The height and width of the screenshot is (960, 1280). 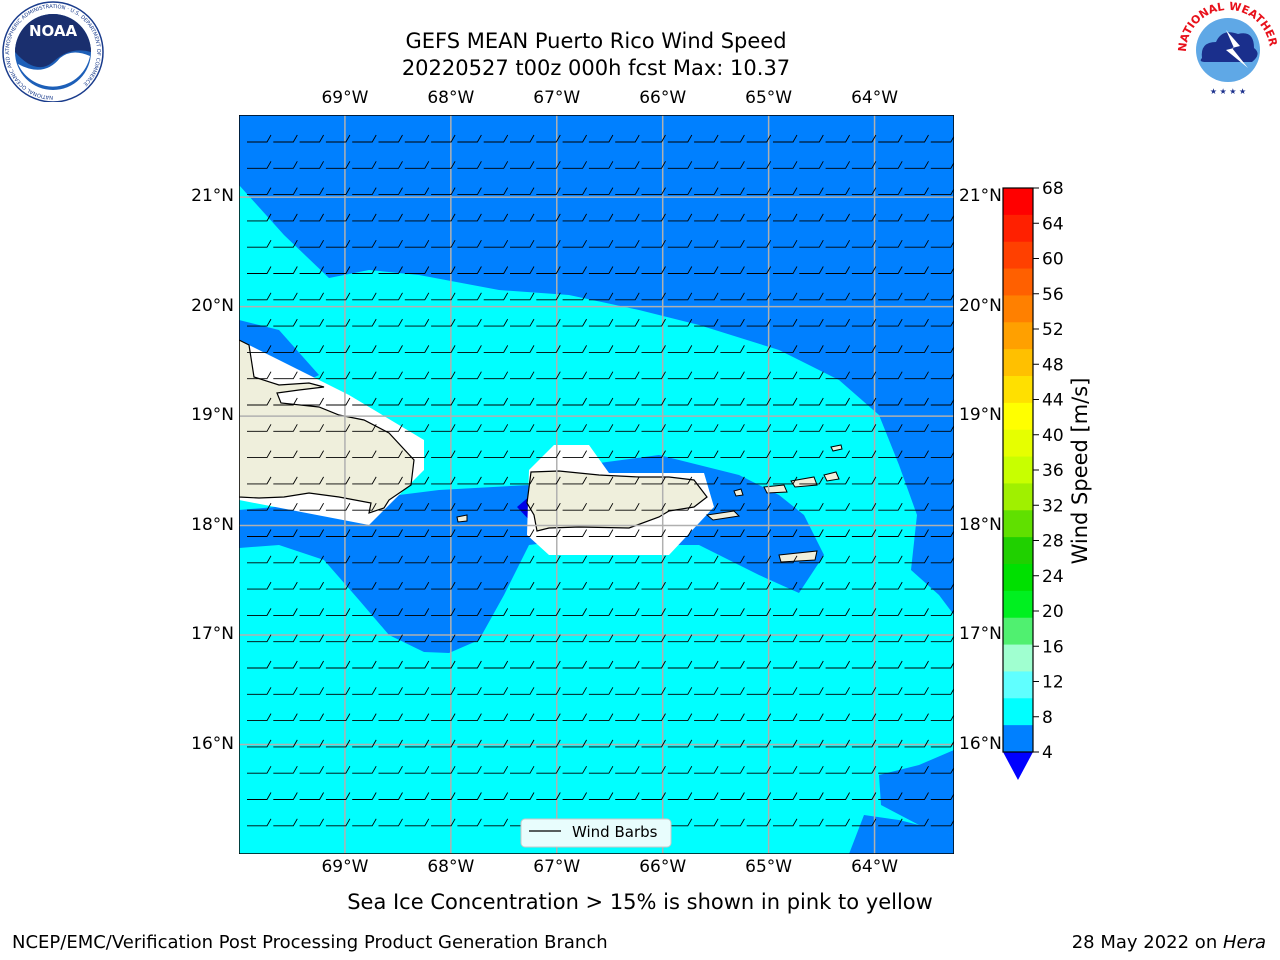 I want to click on lat-tick-left-label: 19°N, so click(x=212, y=415).